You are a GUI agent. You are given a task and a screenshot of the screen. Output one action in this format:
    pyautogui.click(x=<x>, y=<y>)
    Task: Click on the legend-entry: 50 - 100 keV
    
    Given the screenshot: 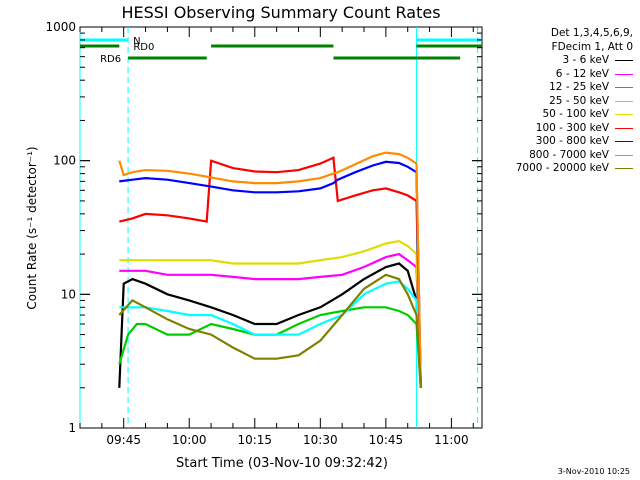 What is the action you would take?
    pyautogui.click(x=555, y=115)
    